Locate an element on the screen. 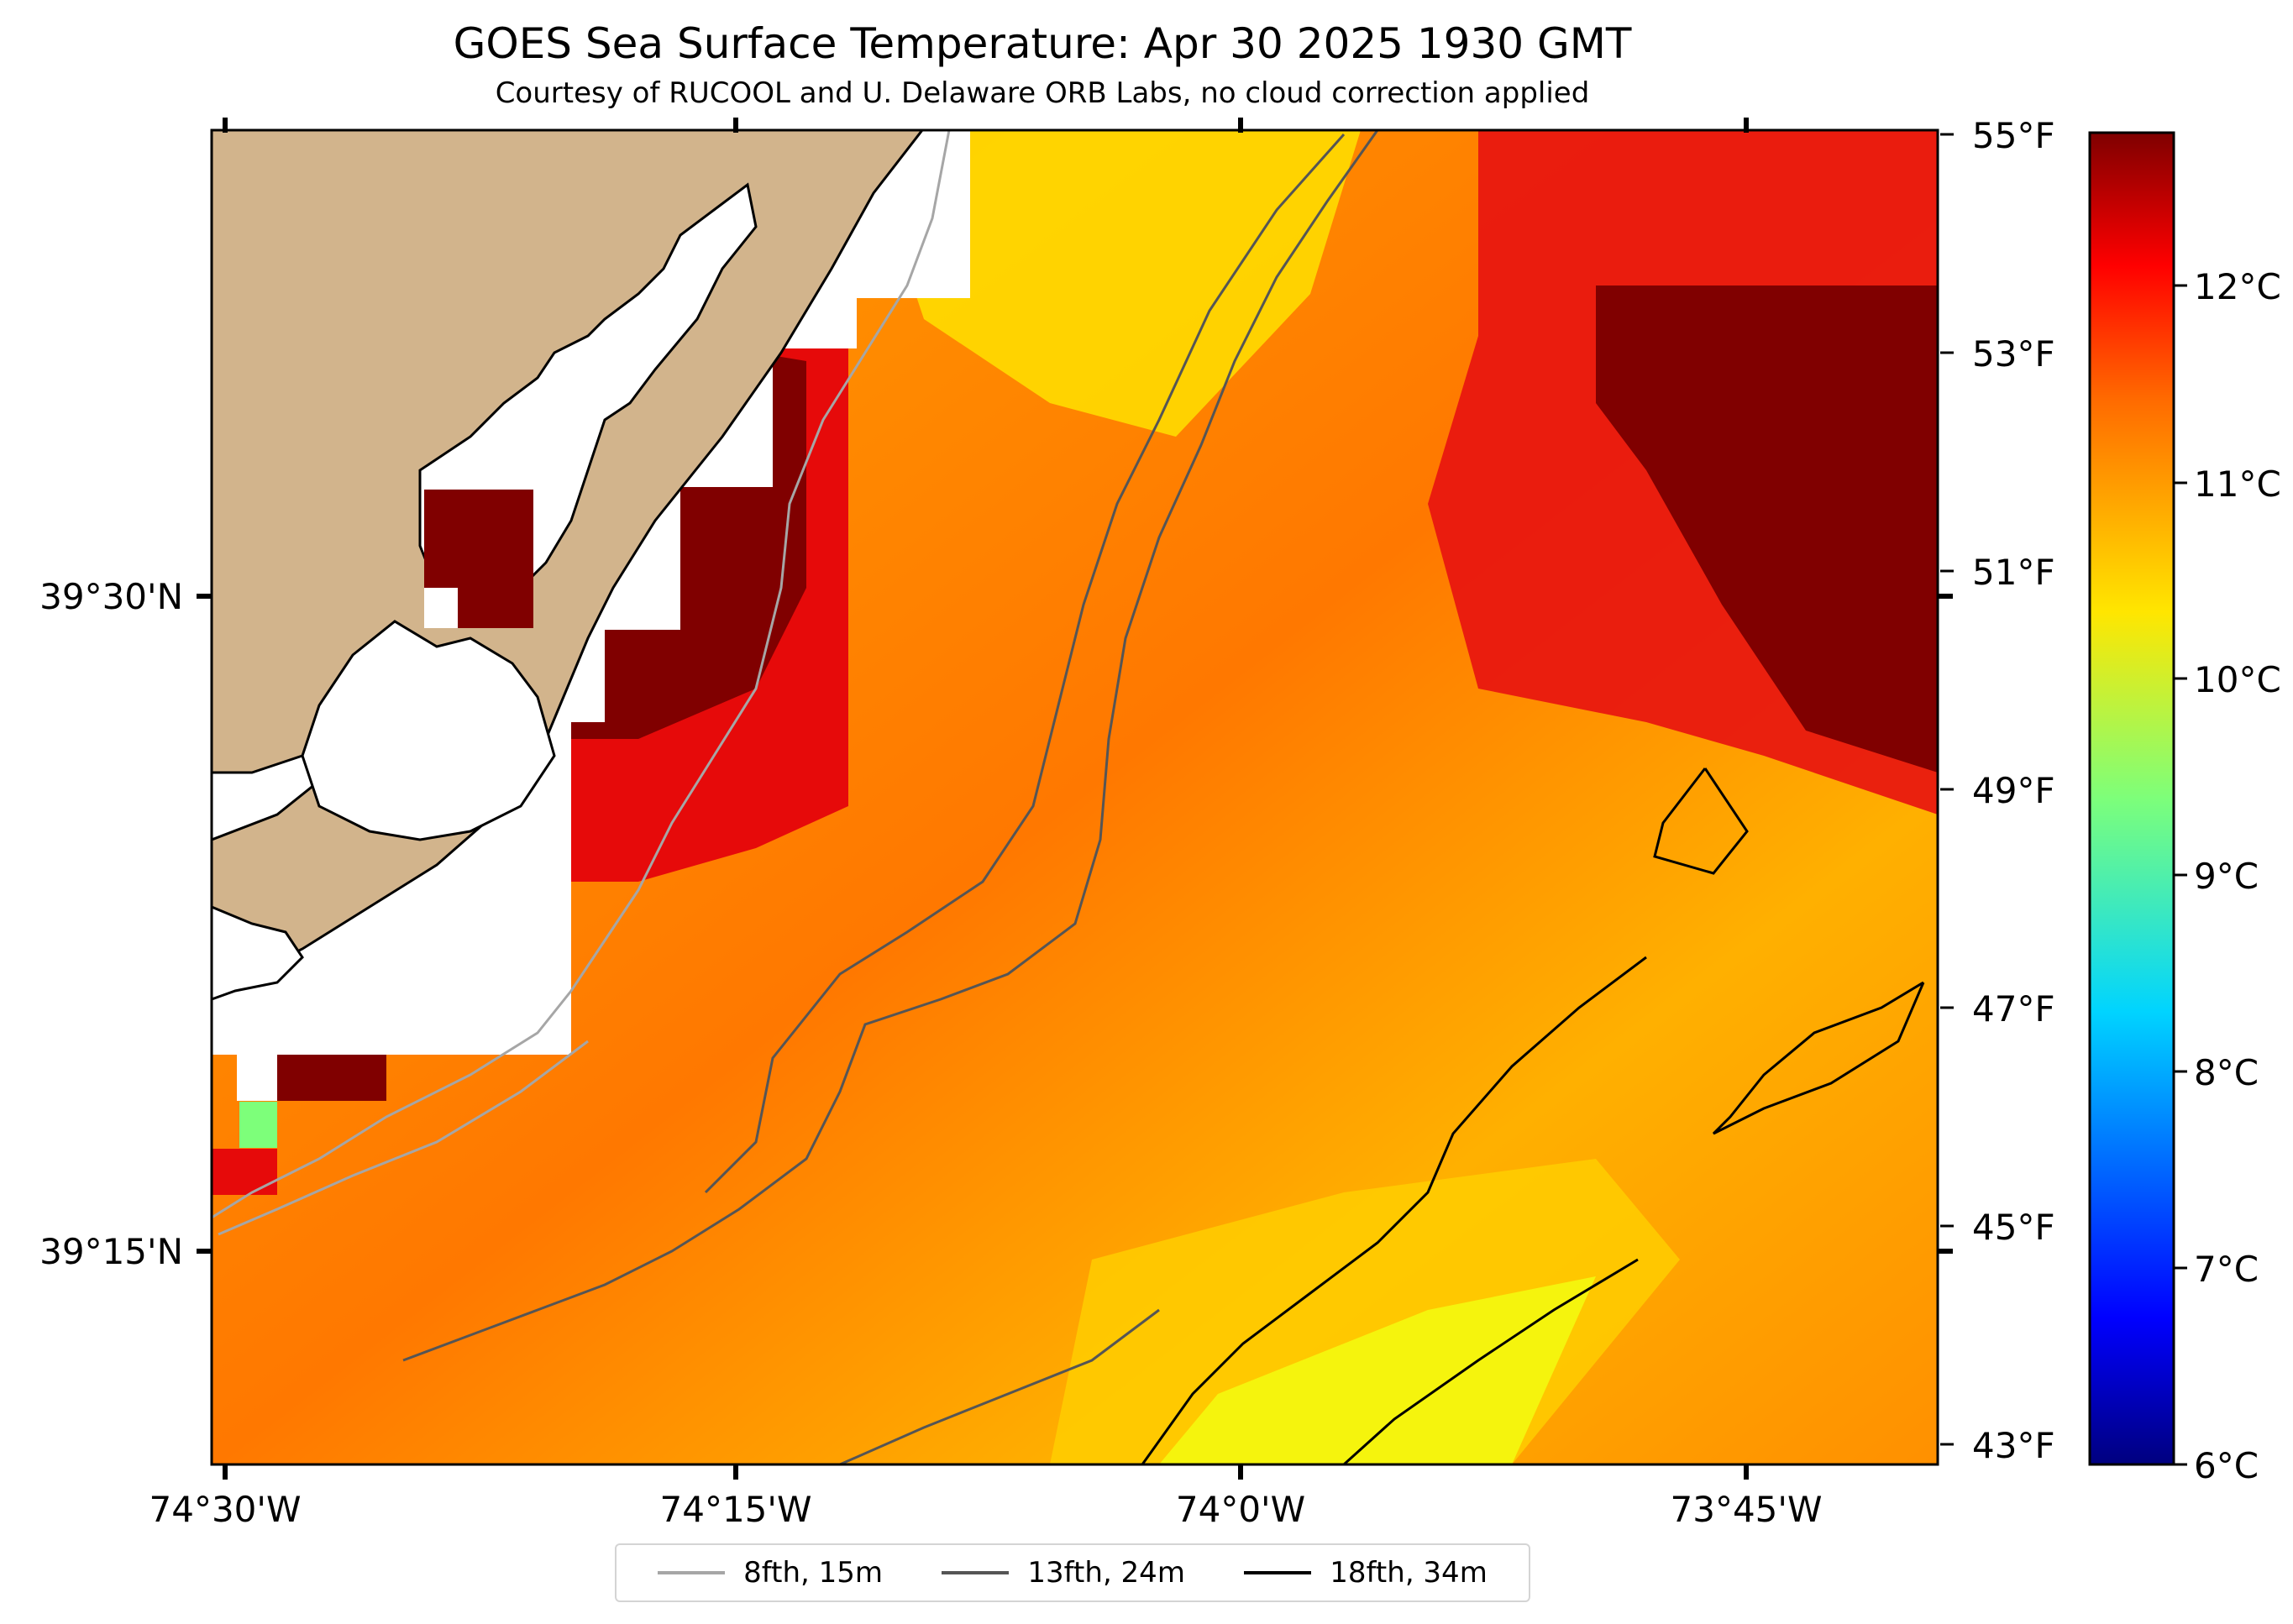 Image resolution: width=2293 pixels, height=1624 pixels. legend-swatch-15m is located at coordinates (692, 1572).